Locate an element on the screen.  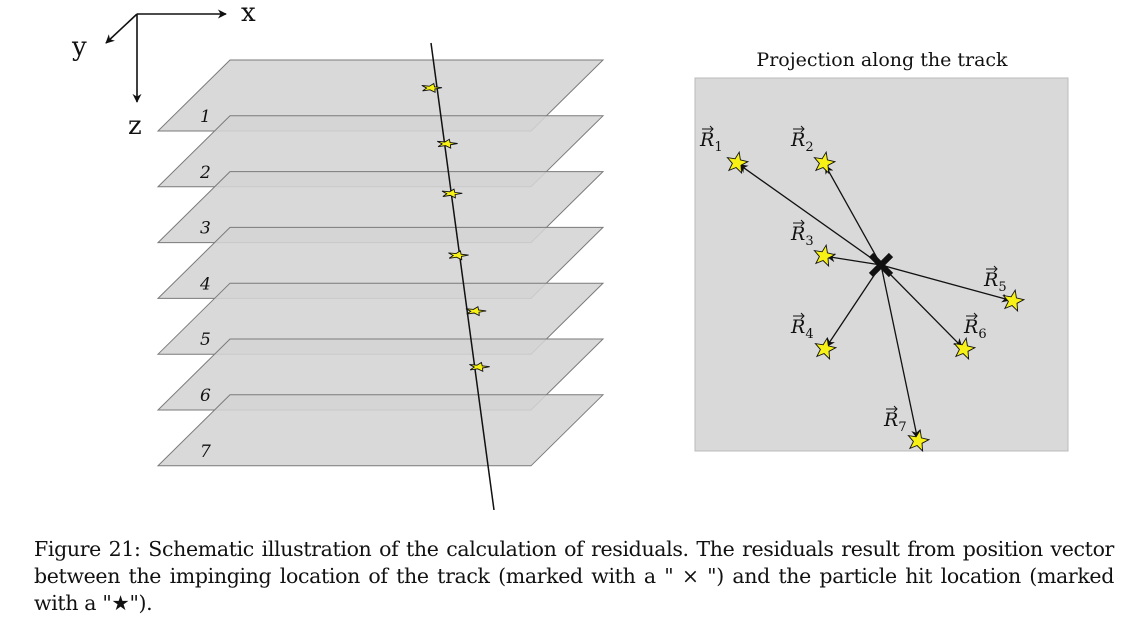
caption-label: Figure 21: is located at coordinates (87, 549).